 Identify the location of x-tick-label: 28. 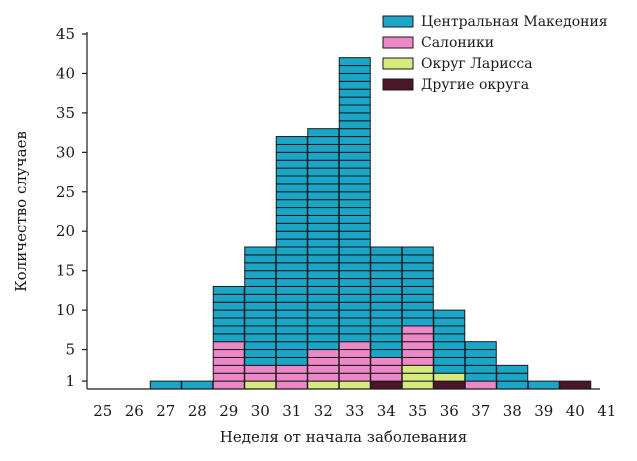
(197, 411).